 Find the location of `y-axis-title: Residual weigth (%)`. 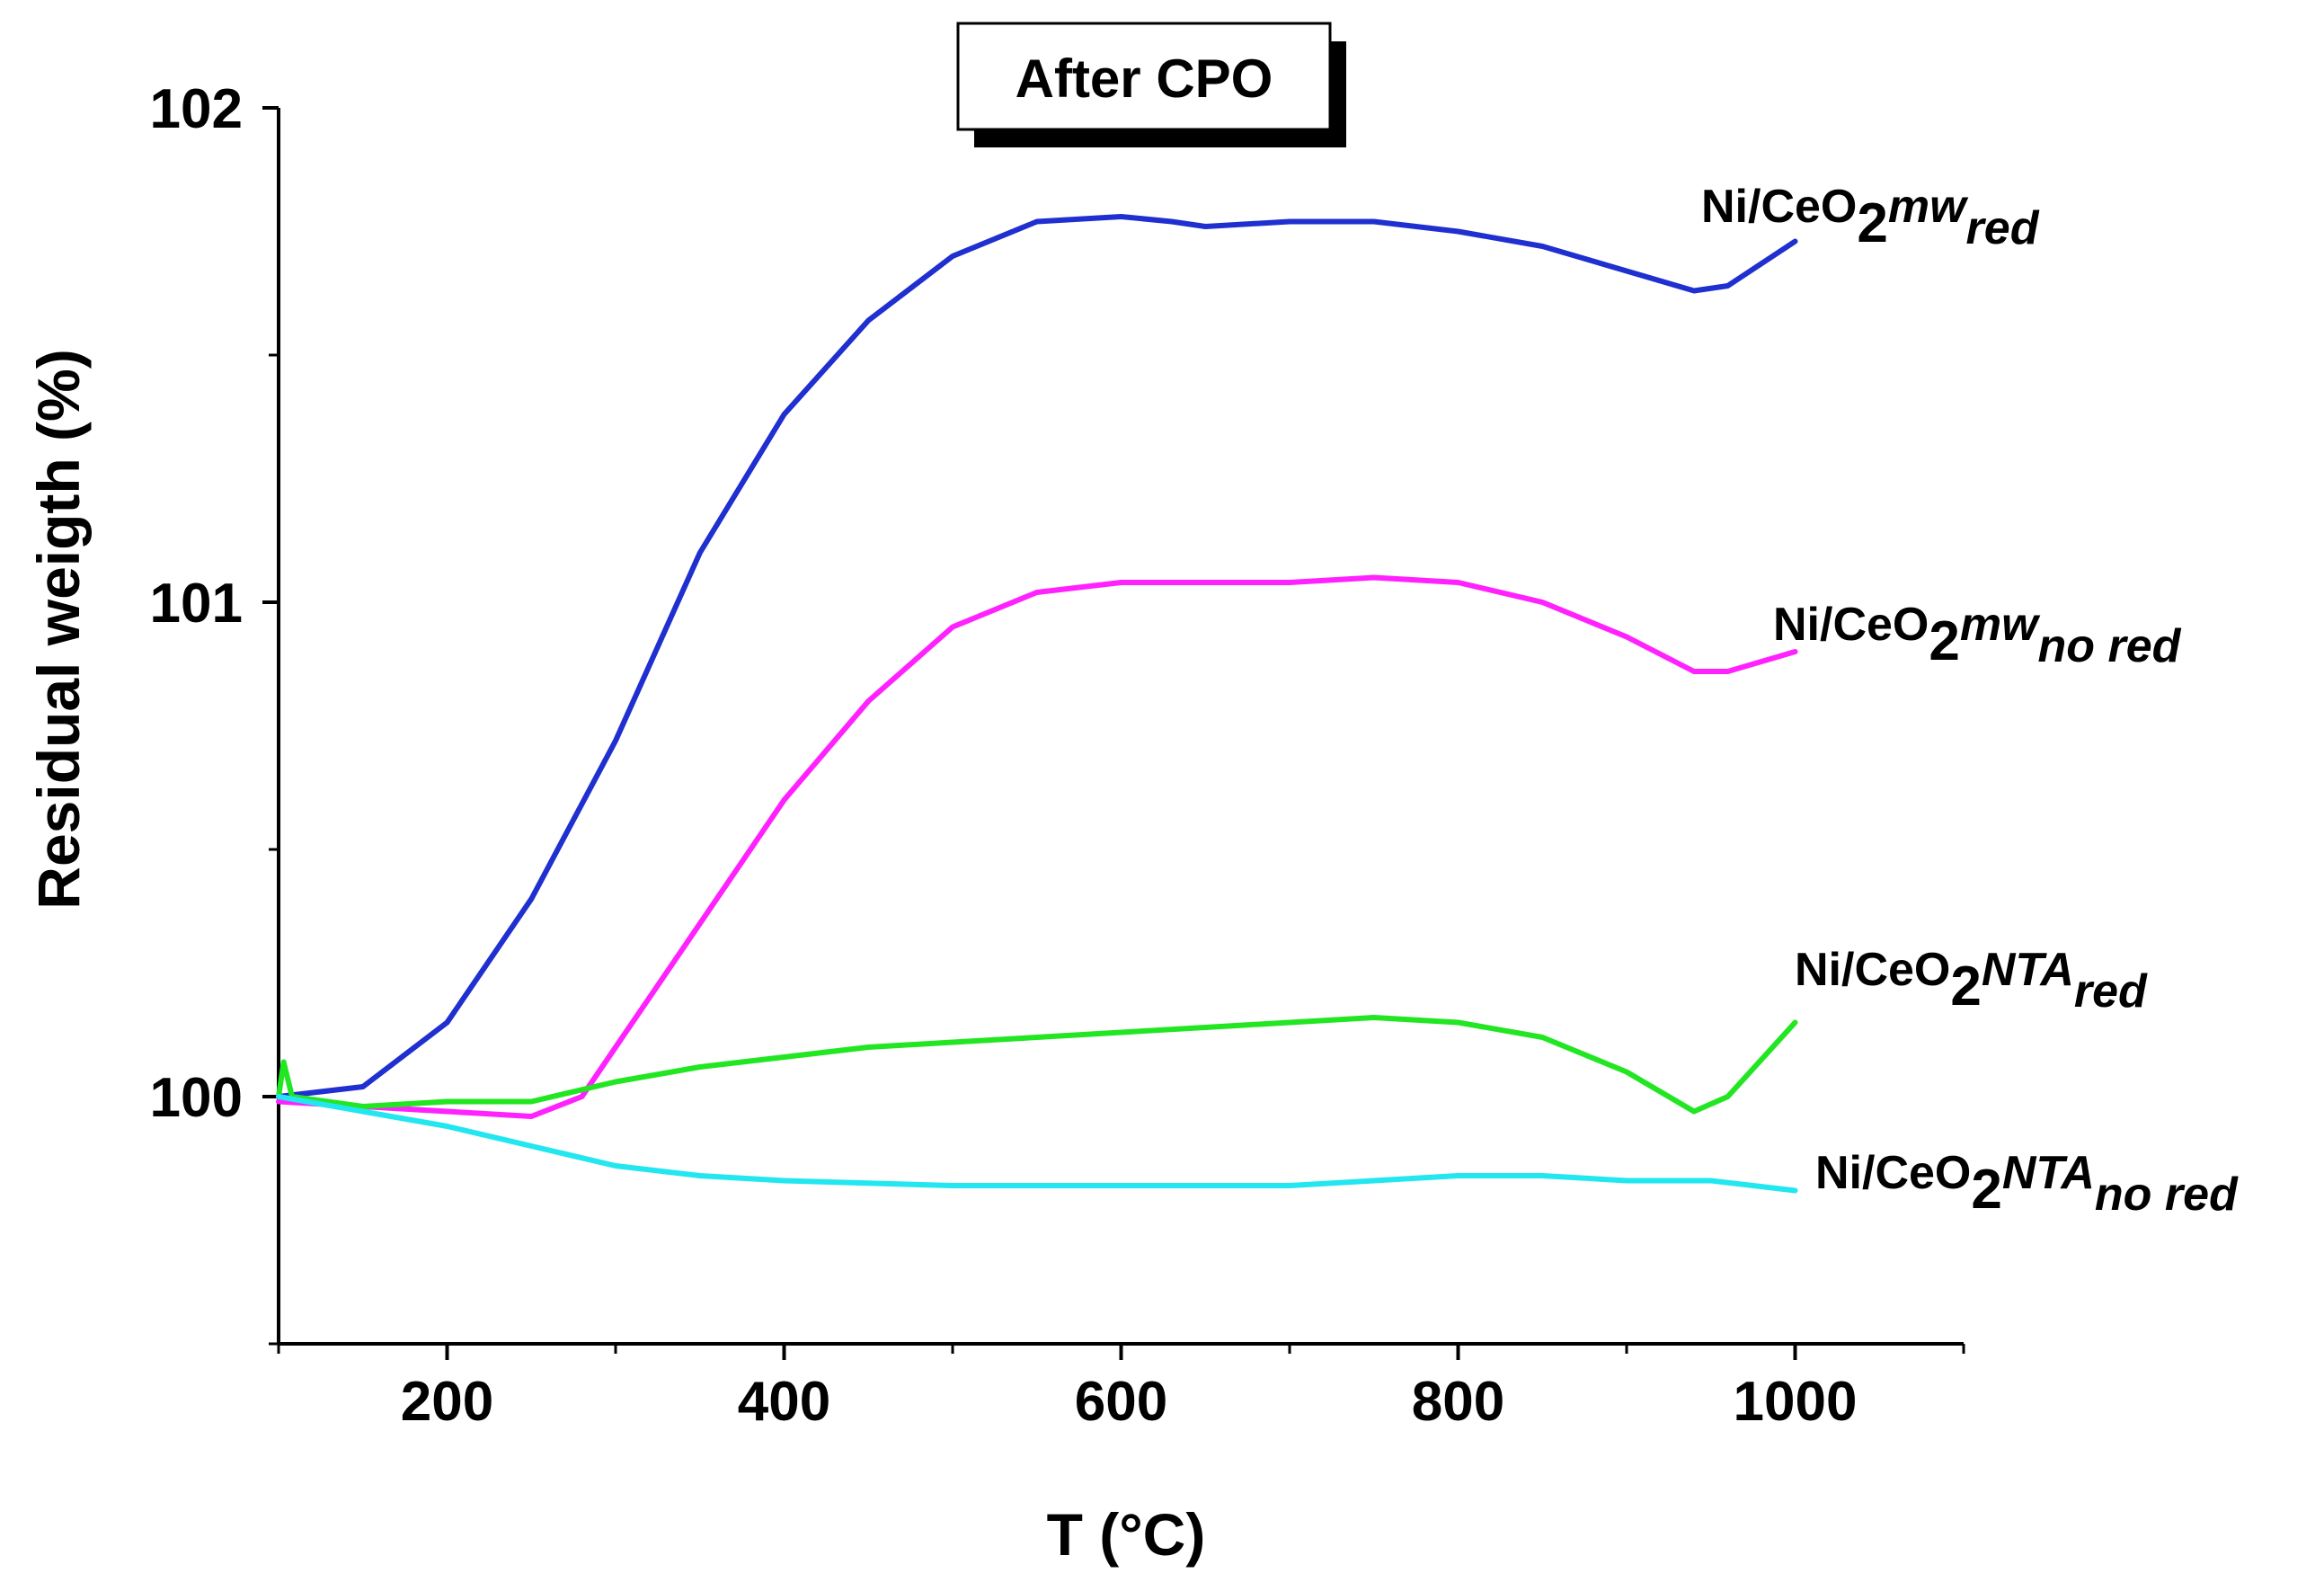

y-axis-title: Residual weigth (%) is located at coordinates (58, 629).